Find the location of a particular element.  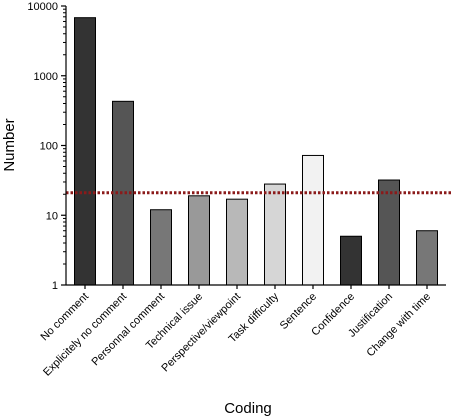

x-axis-title: Coding is located at coordinates (248, 408).